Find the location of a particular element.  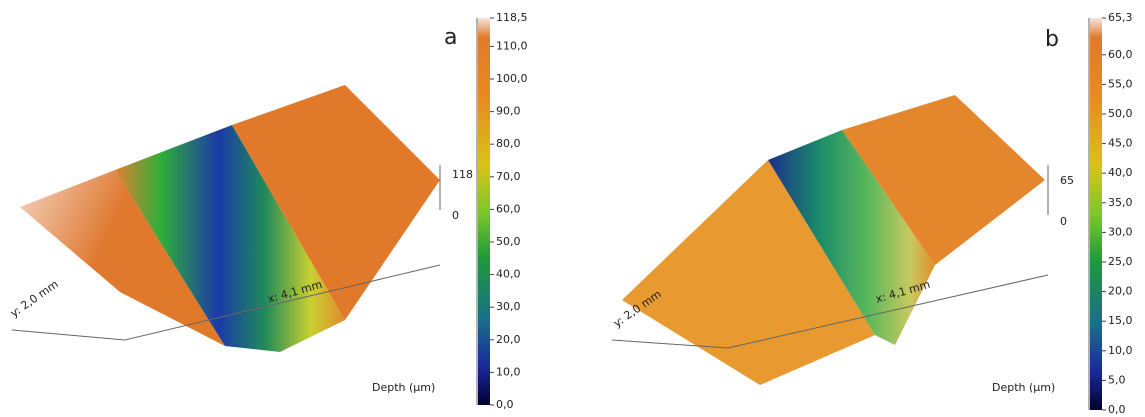

colorbar-tick-label: 100,0 is located at coordinates (512, 78).